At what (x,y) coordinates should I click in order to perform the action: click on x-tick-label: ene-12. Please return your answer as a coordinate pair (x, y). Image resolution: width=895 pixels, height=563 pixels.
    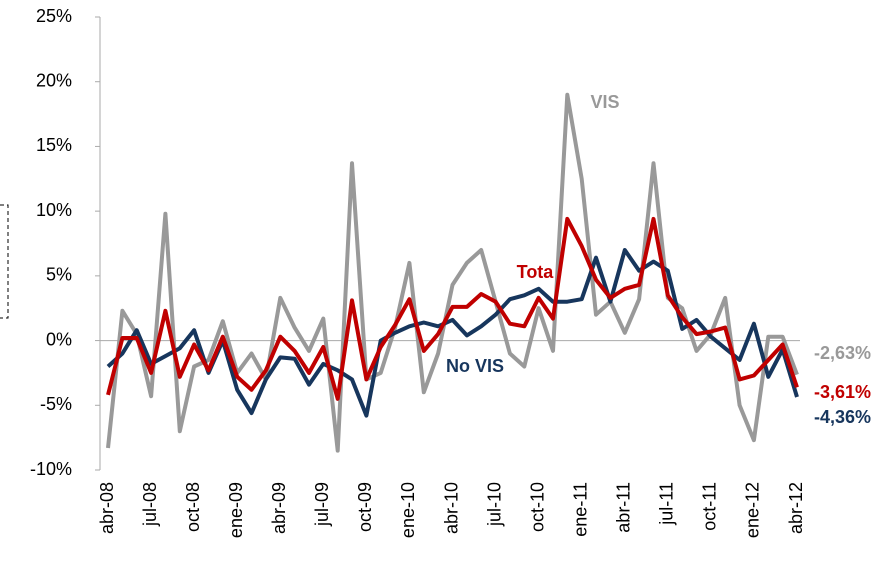
    Looking at the image, I should click on (753, 510).